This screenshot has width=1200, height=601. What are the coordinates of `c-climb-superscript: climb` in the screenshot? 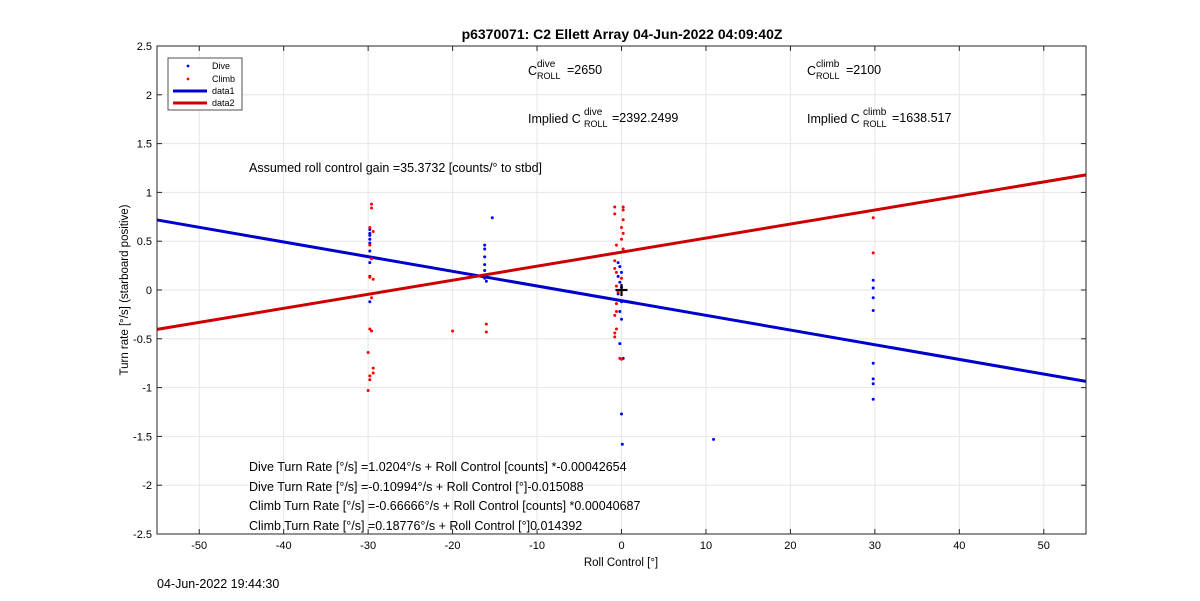 It's located at (828, 64).